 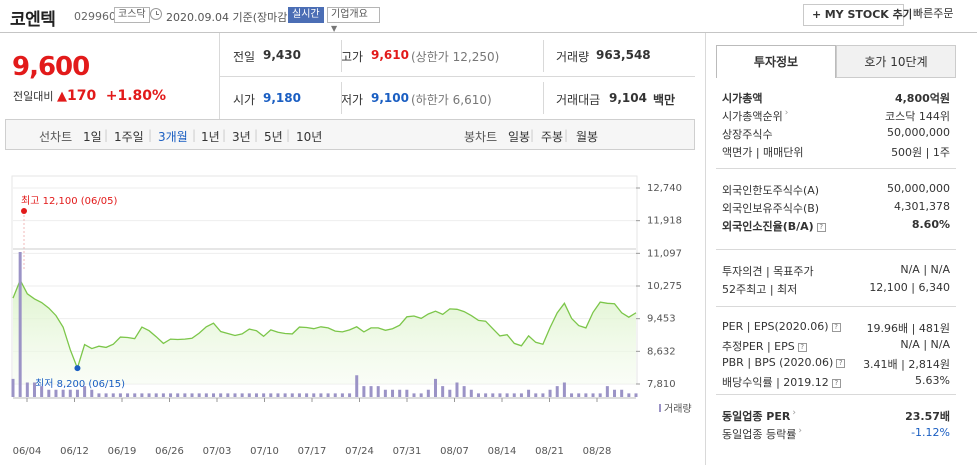 I want to click on my-stock-add-button: + MY STOCK 추가, so click(x=858, y=15).